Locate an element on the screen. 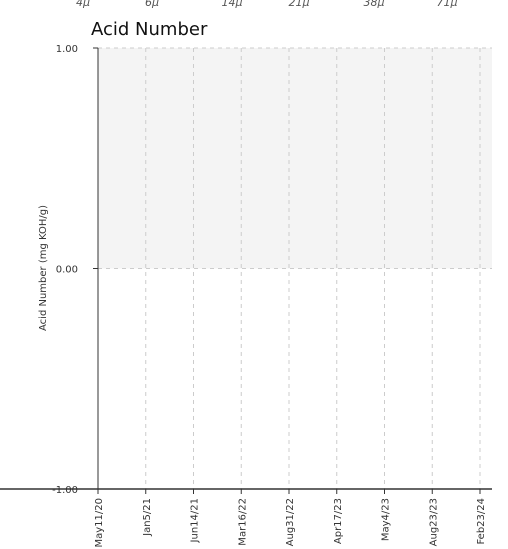 The image size is (508, 549). chart-title: Acid Number is located at coordinates (149, 29).